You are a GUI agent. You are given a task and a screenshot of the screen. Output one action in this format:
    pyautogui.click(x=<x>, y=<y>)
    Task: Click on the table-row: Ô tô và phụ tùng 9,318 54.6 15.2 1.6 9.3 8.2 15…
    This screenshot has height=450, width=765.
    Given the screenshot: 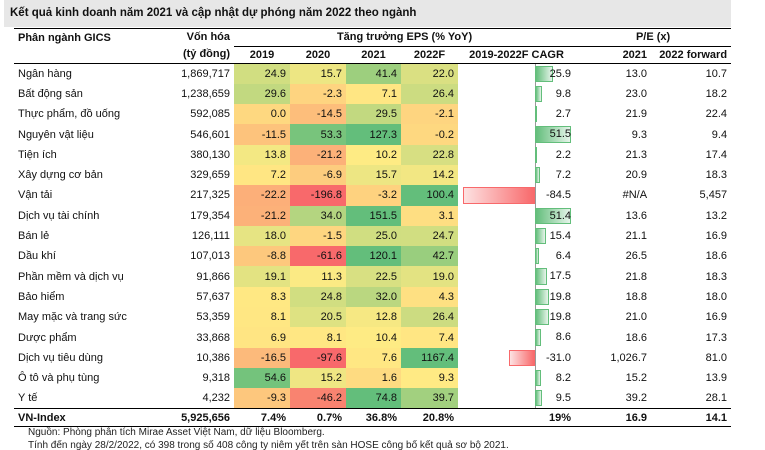 What is the action you would take?
    pyautogui.click(x=372, y=378)
    